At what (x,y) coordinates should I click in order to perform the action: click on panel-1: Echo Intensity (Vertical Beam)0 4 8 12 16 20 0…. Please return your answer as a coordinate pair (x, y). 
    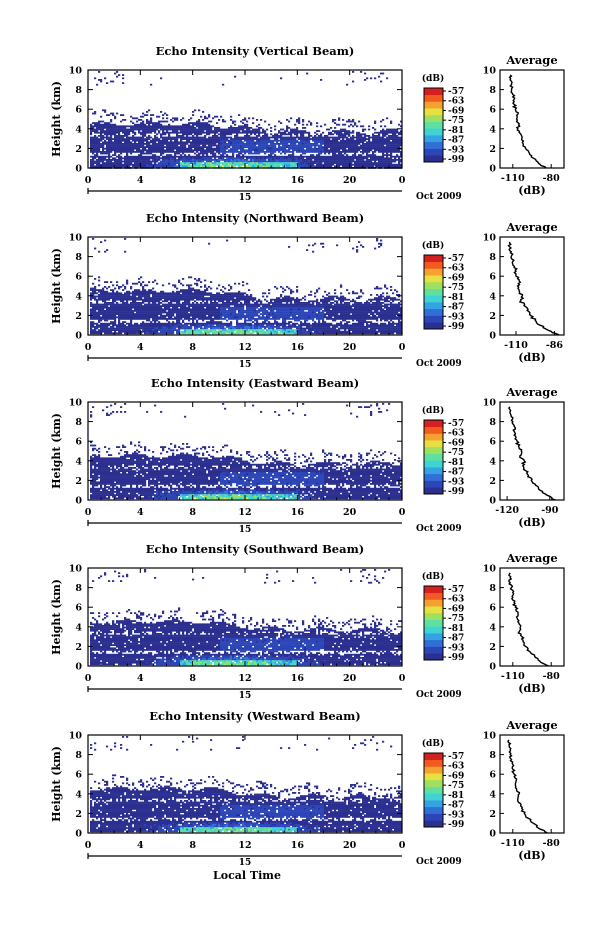
    Looking at the image, I should click on (307, 123).